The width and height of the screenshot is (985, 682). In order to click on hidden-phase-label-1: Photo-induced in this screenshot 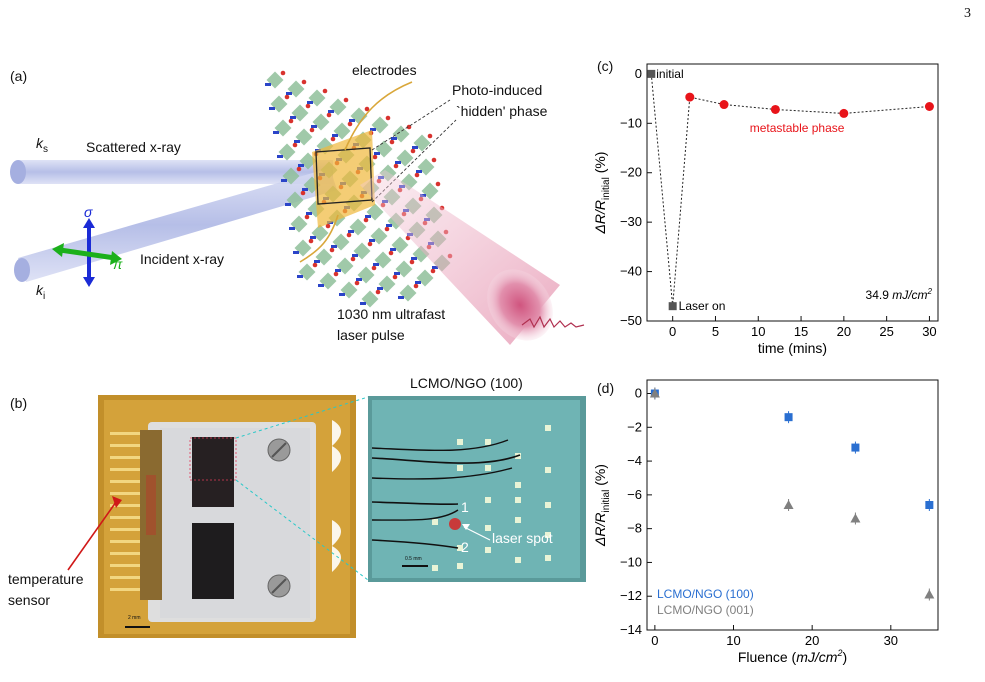, I will do `click(497, 90)`.